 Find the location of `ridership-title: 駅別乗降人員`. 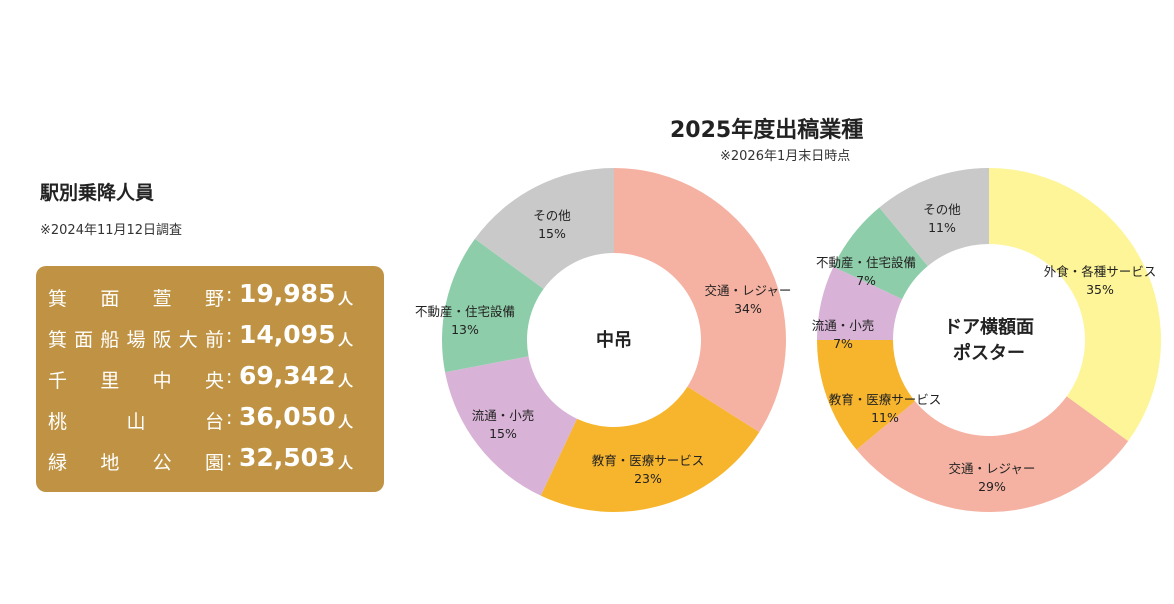

ridership-title: 駅別乗降人員 is located at coordinates (97, 193).